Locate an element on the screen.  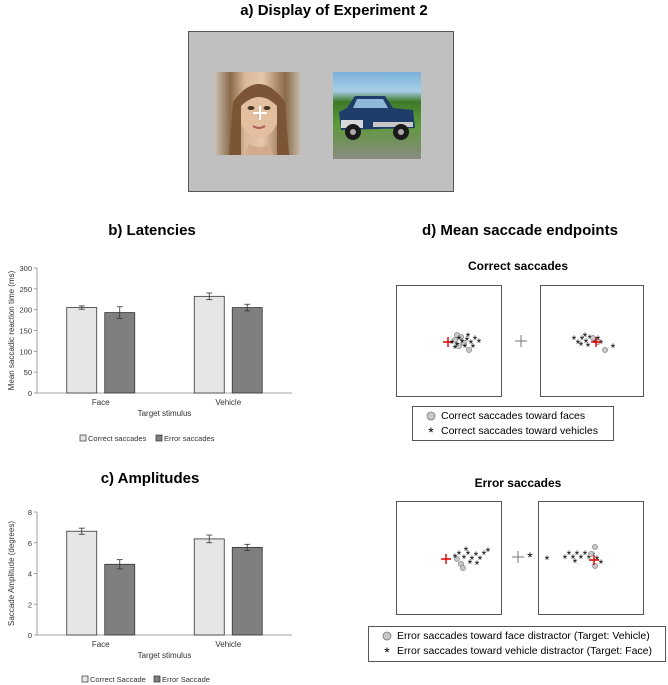
center-fixation-correct is located at coordinates (521, 341).